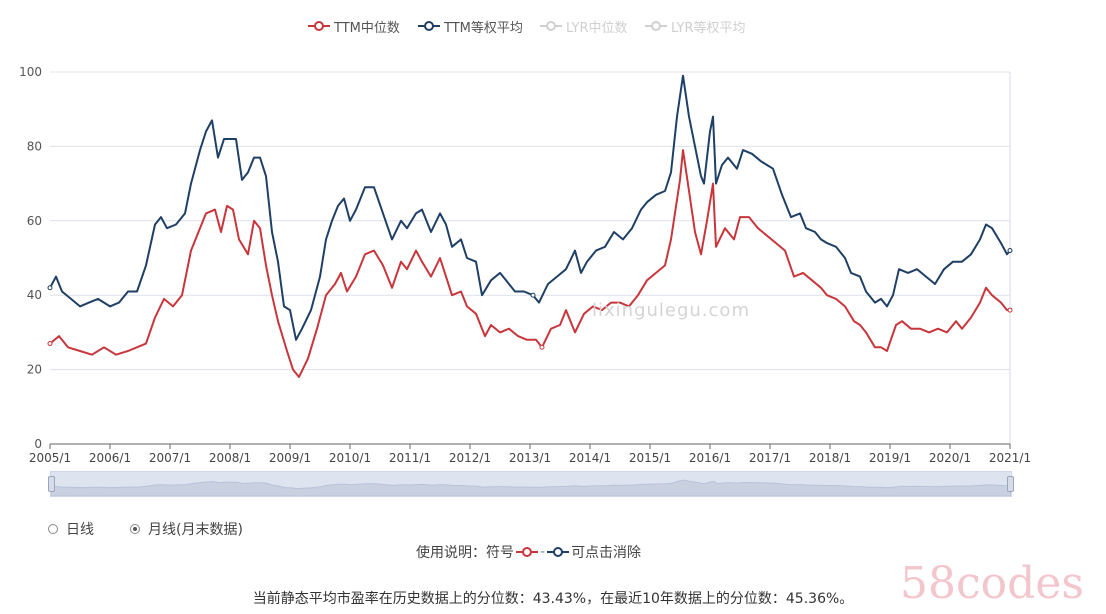 The width and height of the screenshot is (1106, 614). Describe the element at coordinates (367, 28) in the screenshot. I see `legend-label: TTM中位数` at that location.